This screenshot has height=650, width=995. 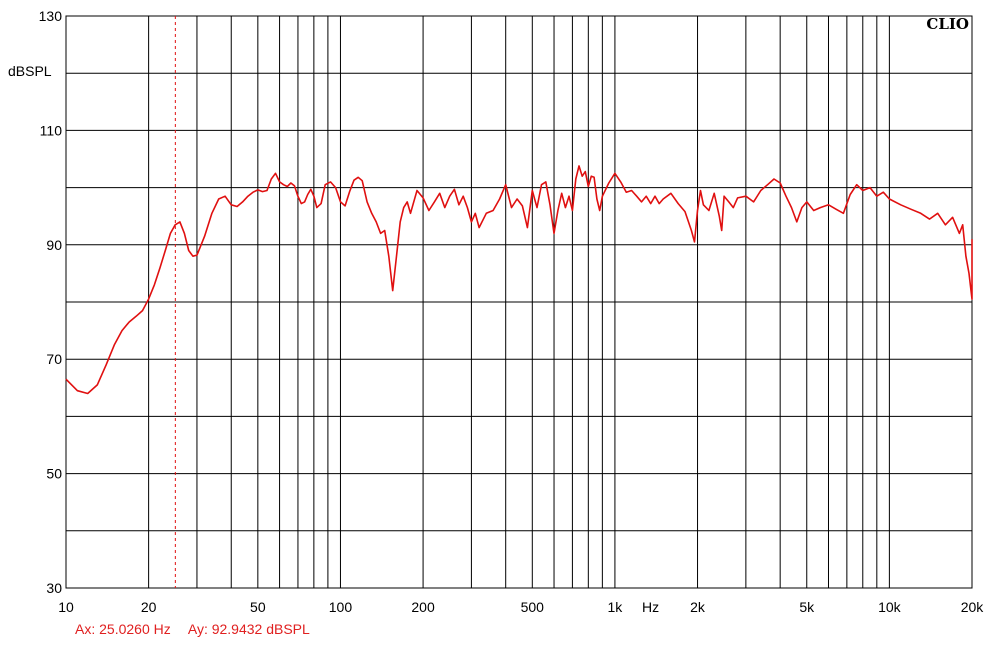 What do you see at coordinates (66, 607) in the screenshot?
I see `x-tick-label: 10` at bounding box center [66, 607].